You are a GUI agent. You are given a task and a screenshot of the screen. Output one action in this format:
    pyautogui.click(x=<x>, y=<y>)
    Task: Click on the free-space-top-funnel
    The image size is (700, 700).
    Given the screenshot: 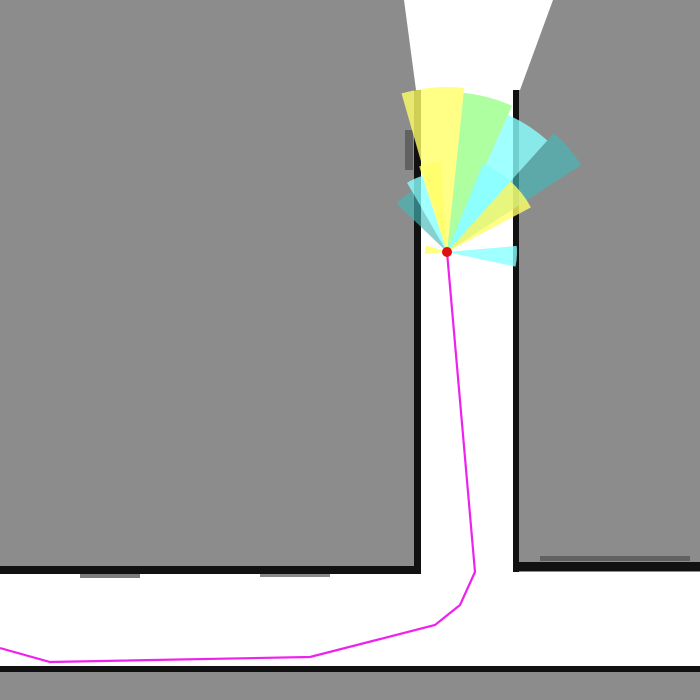 What is the action you would take?
    pyautogui.click(x=478, y=45)
    